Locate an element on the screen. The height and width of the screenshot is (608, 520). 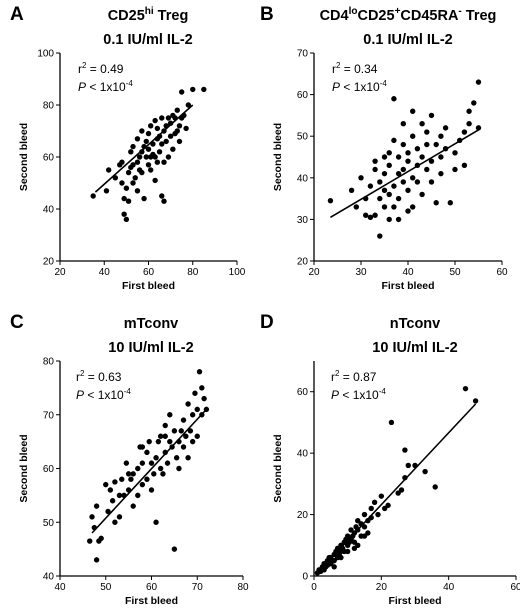
p-value-exponent: -4 is located at coordinates (128, 391).